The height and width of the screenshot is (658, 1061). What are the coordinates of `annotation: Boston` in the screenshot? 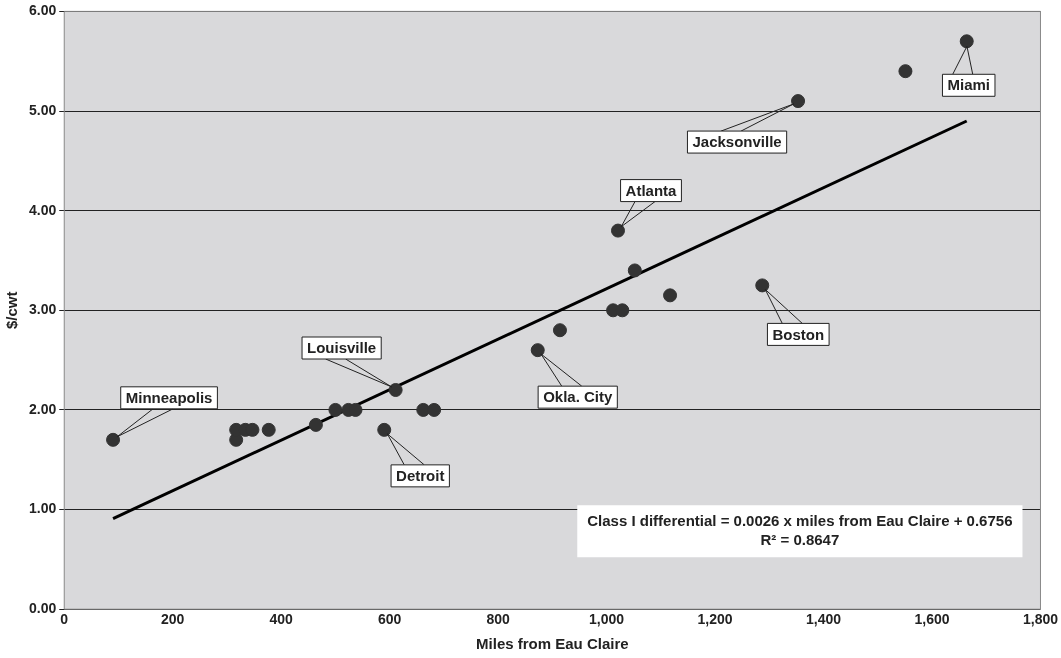 It's located at (798, 334).